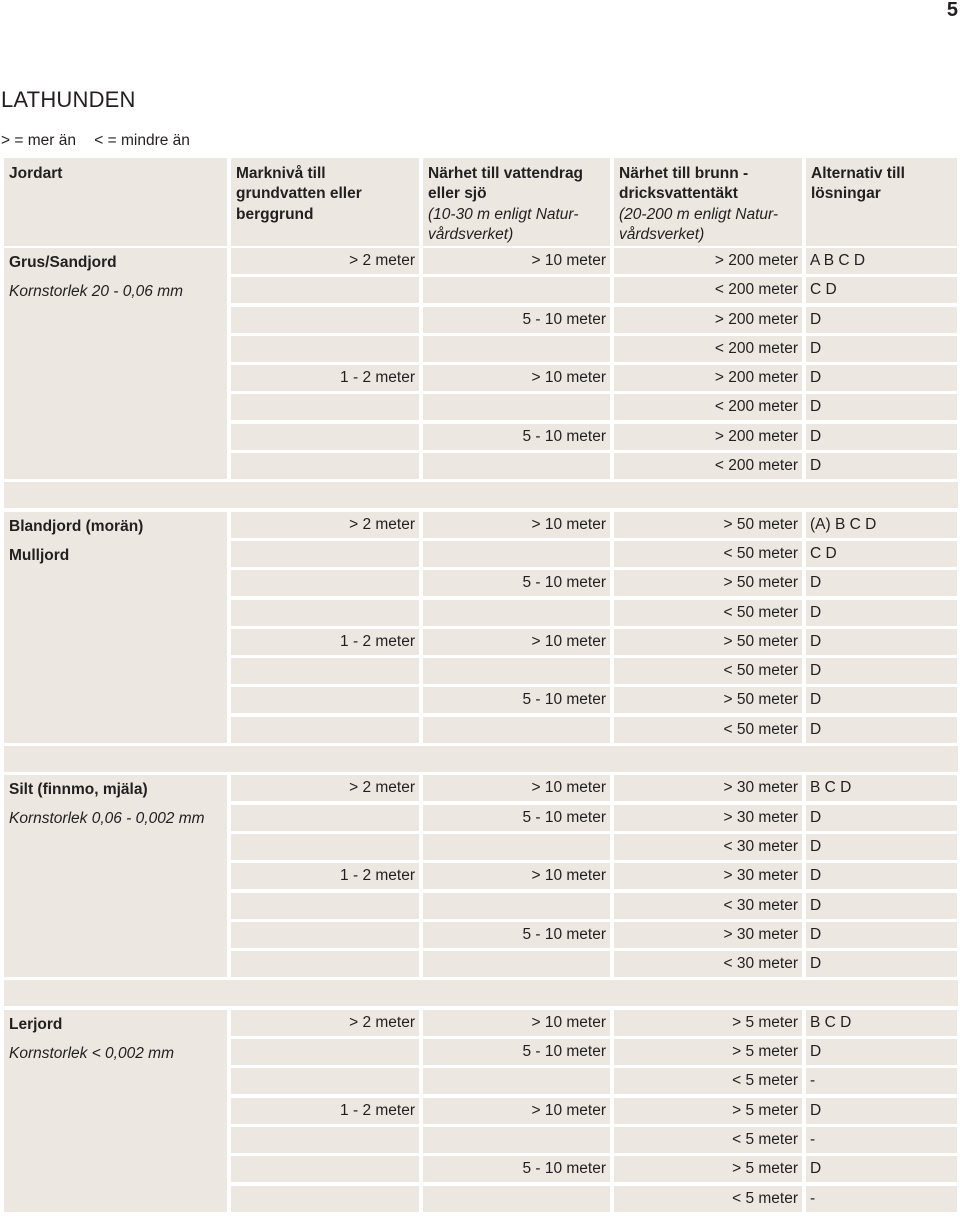 The width and height of the screenshot is (960, 1217). What do you see at coordinates (881, 202) in the screenshot?
I see `header-alternativ: Alternativ till lösningar` at bounding box center [881, 202].